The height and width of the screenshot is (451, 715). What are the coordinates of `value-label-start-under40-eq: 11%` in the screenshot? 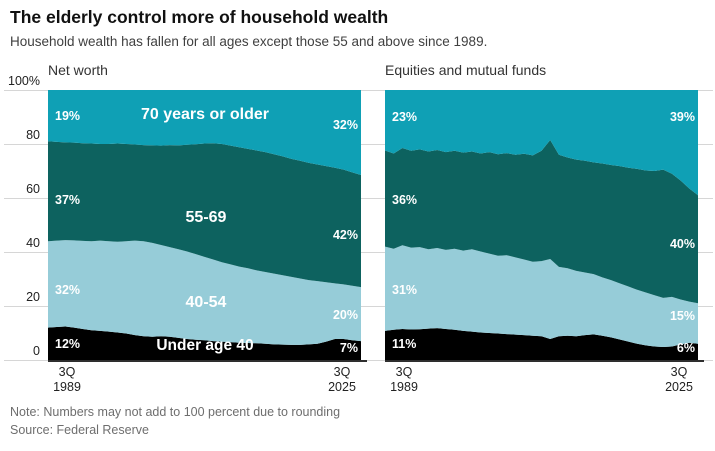 It's located at (404, 344).